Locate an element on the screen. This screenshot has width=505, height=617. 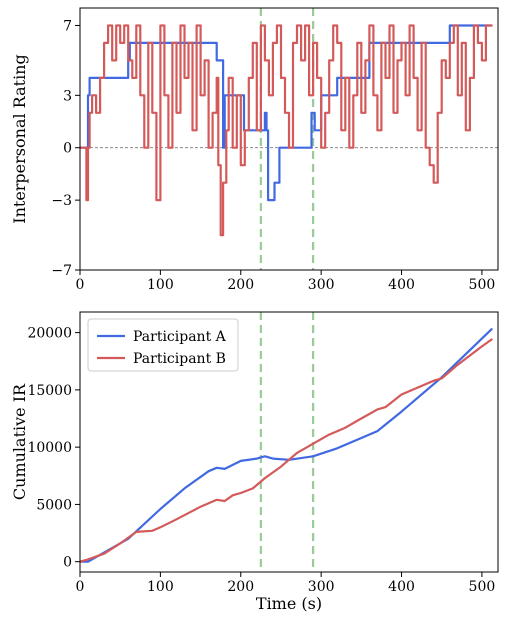
y-tick-label: 10000 is located at coordinates (49, 448).